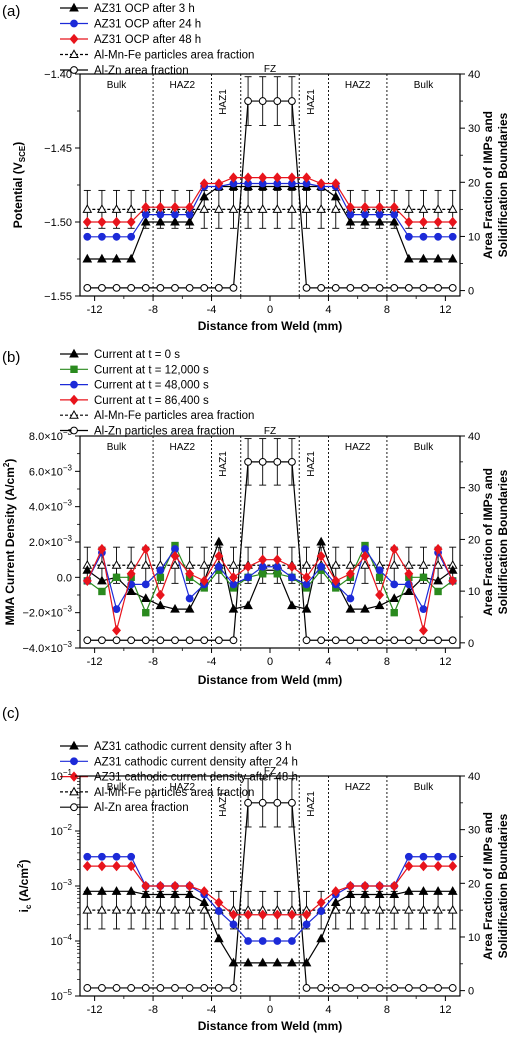 Image resolution: width=520 pixels, height=1044 pixels. I want to click on legend-label: Current at t = 86,400 s, so click(151, 401).